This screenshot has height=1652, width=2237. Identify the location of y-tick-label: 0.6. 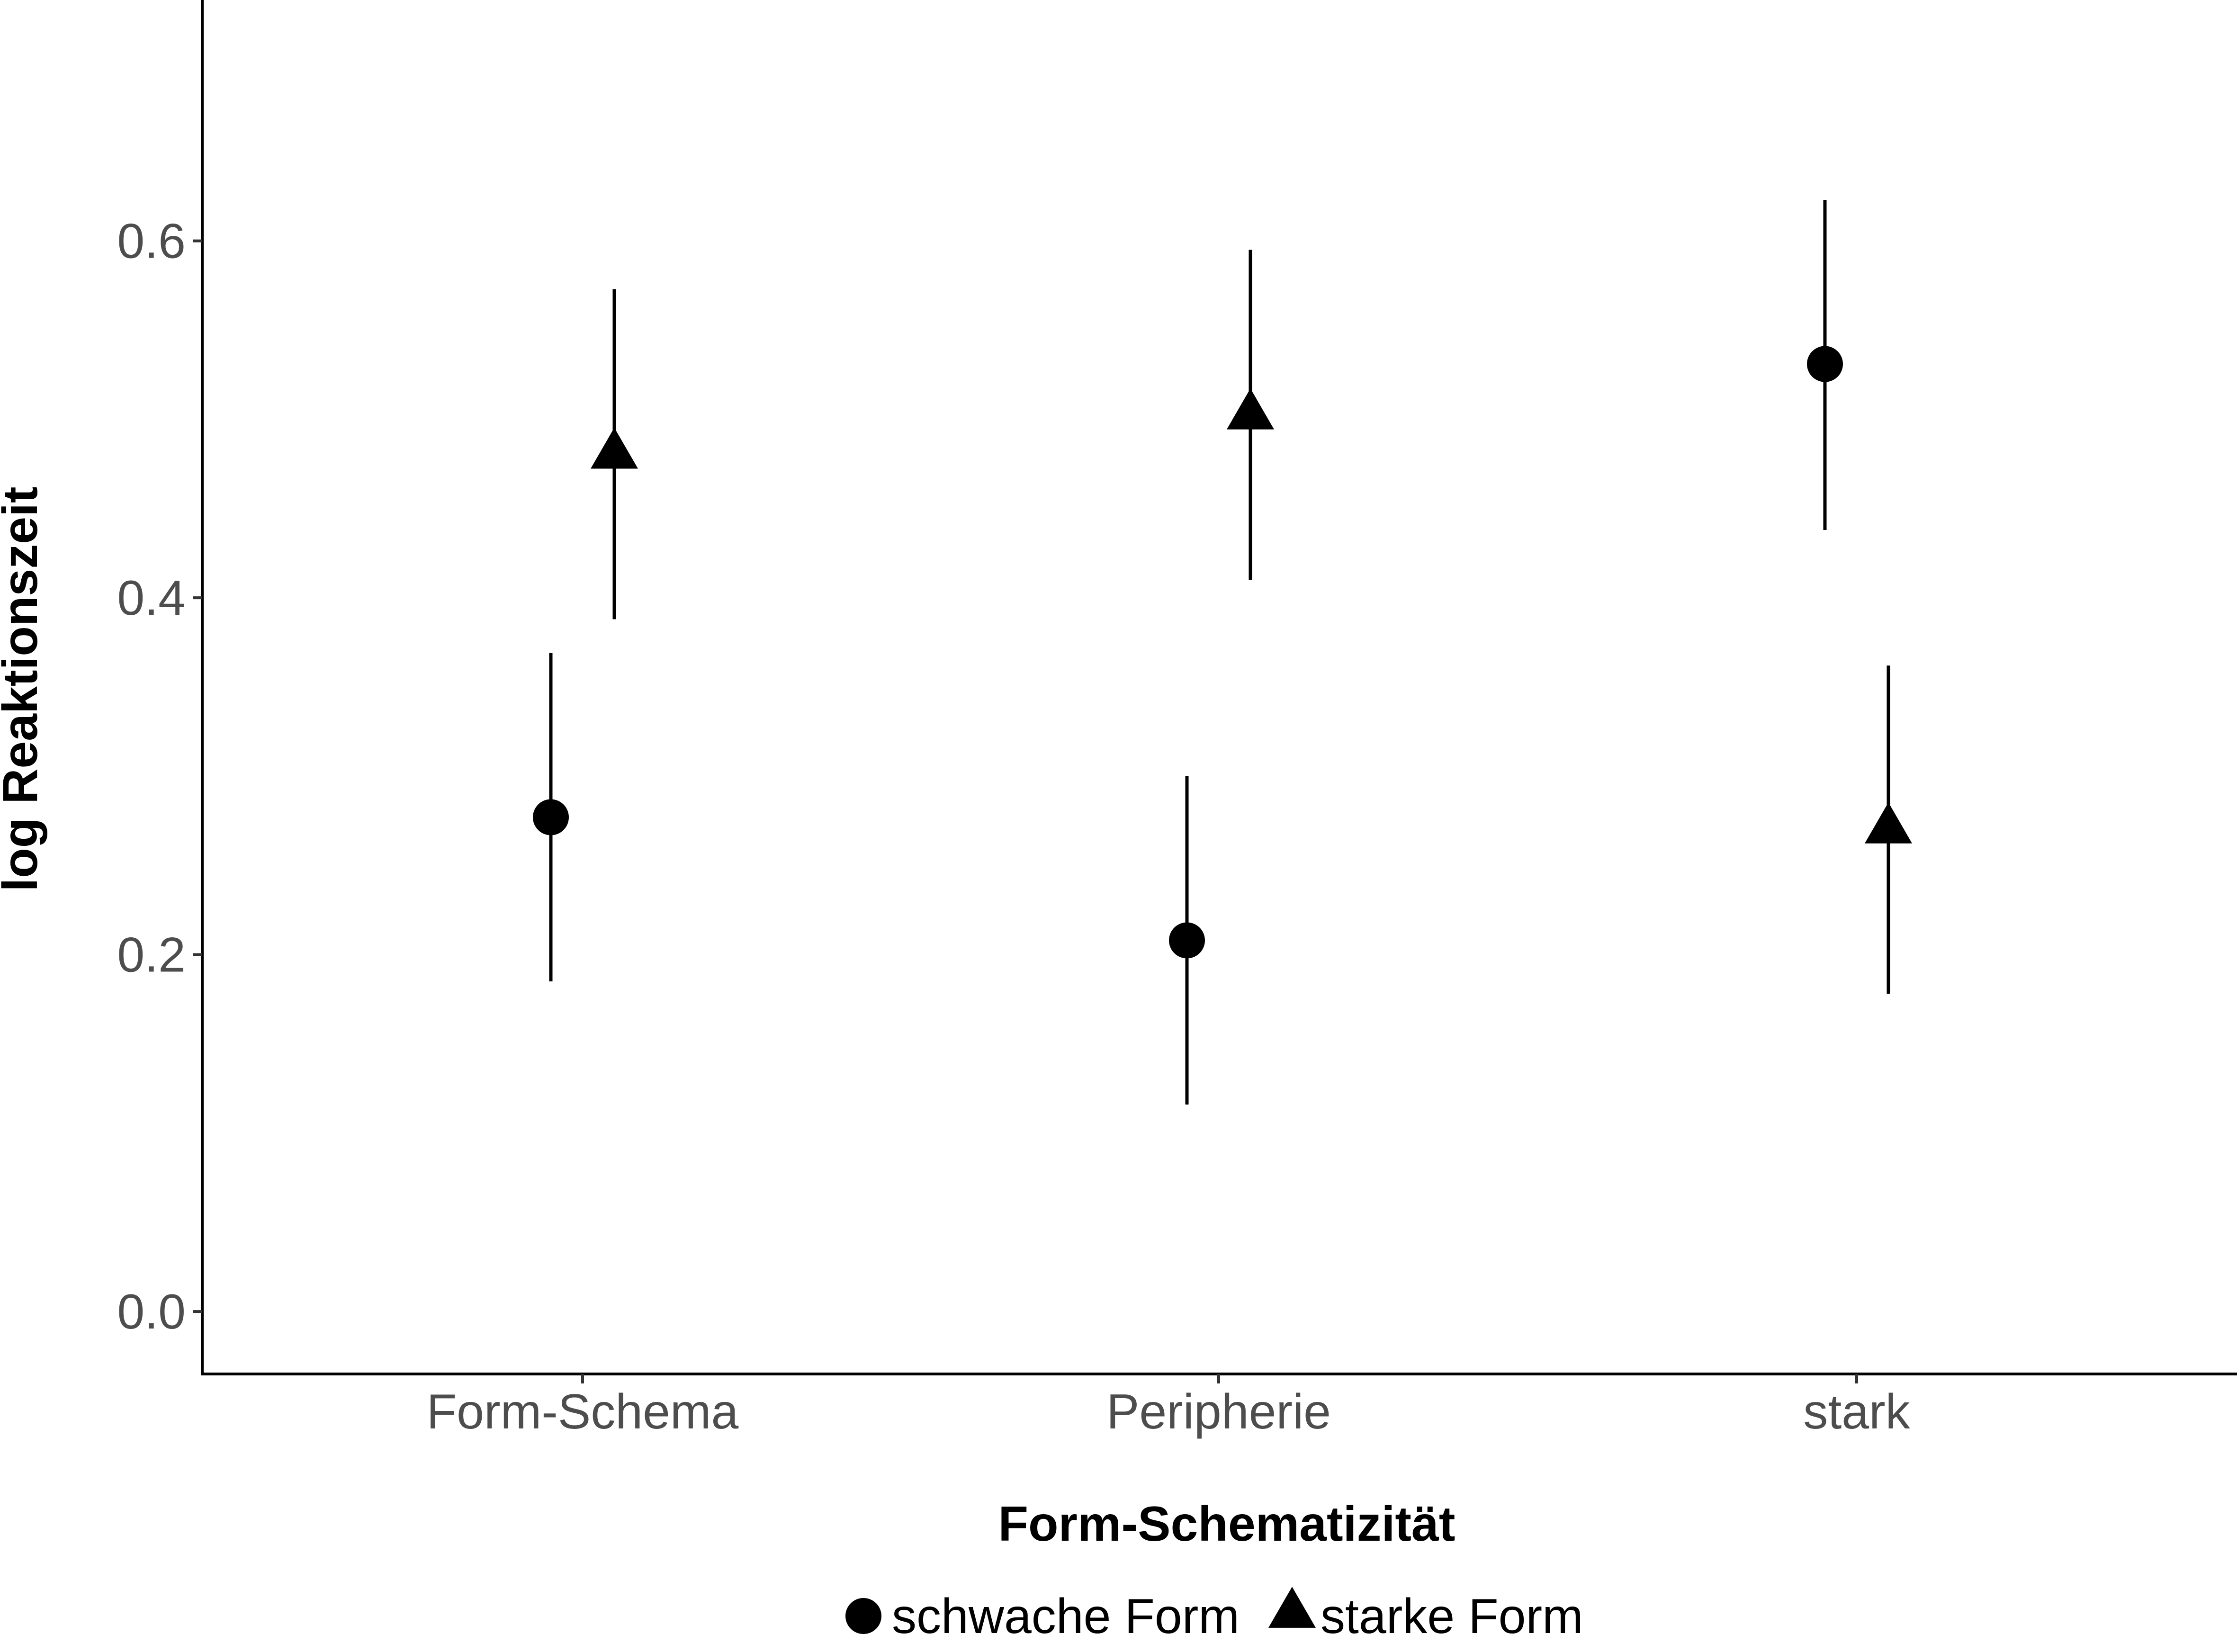
(151, 241).